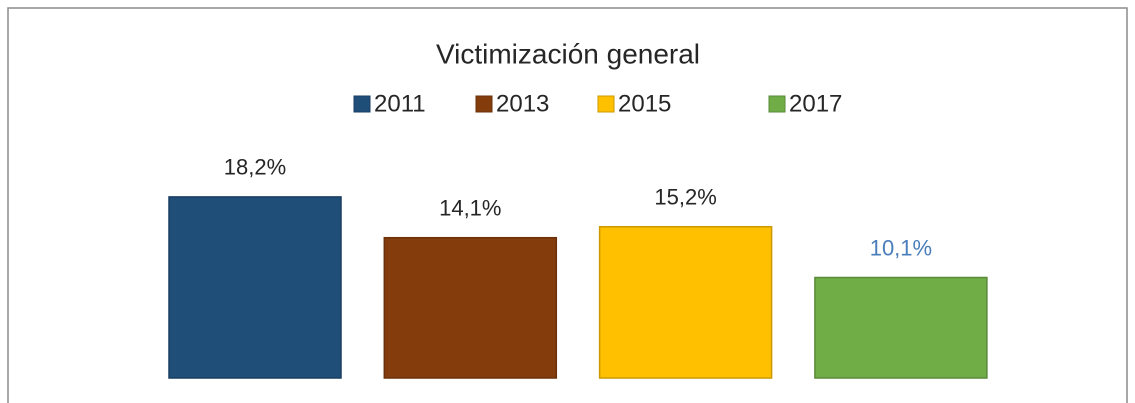  I want to click on legend-label: 2015, so click(644, 103).